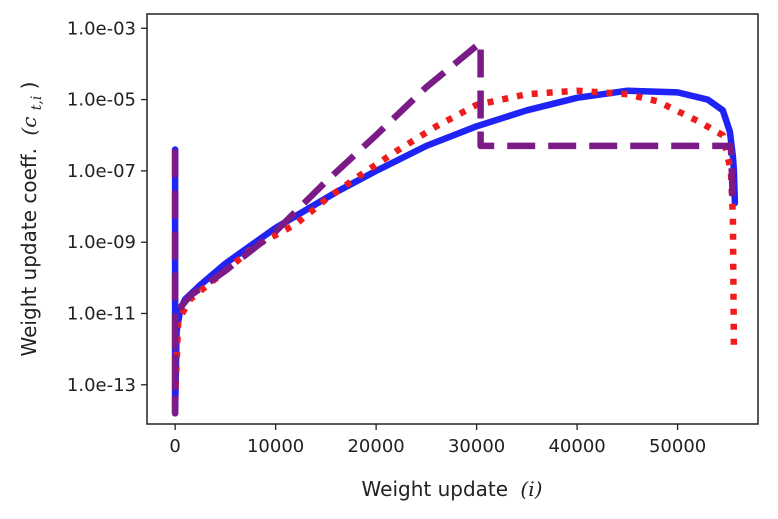 This screenshot has width=778, height=519. I want to click on x-tick-label: 0, so click(174, 446).